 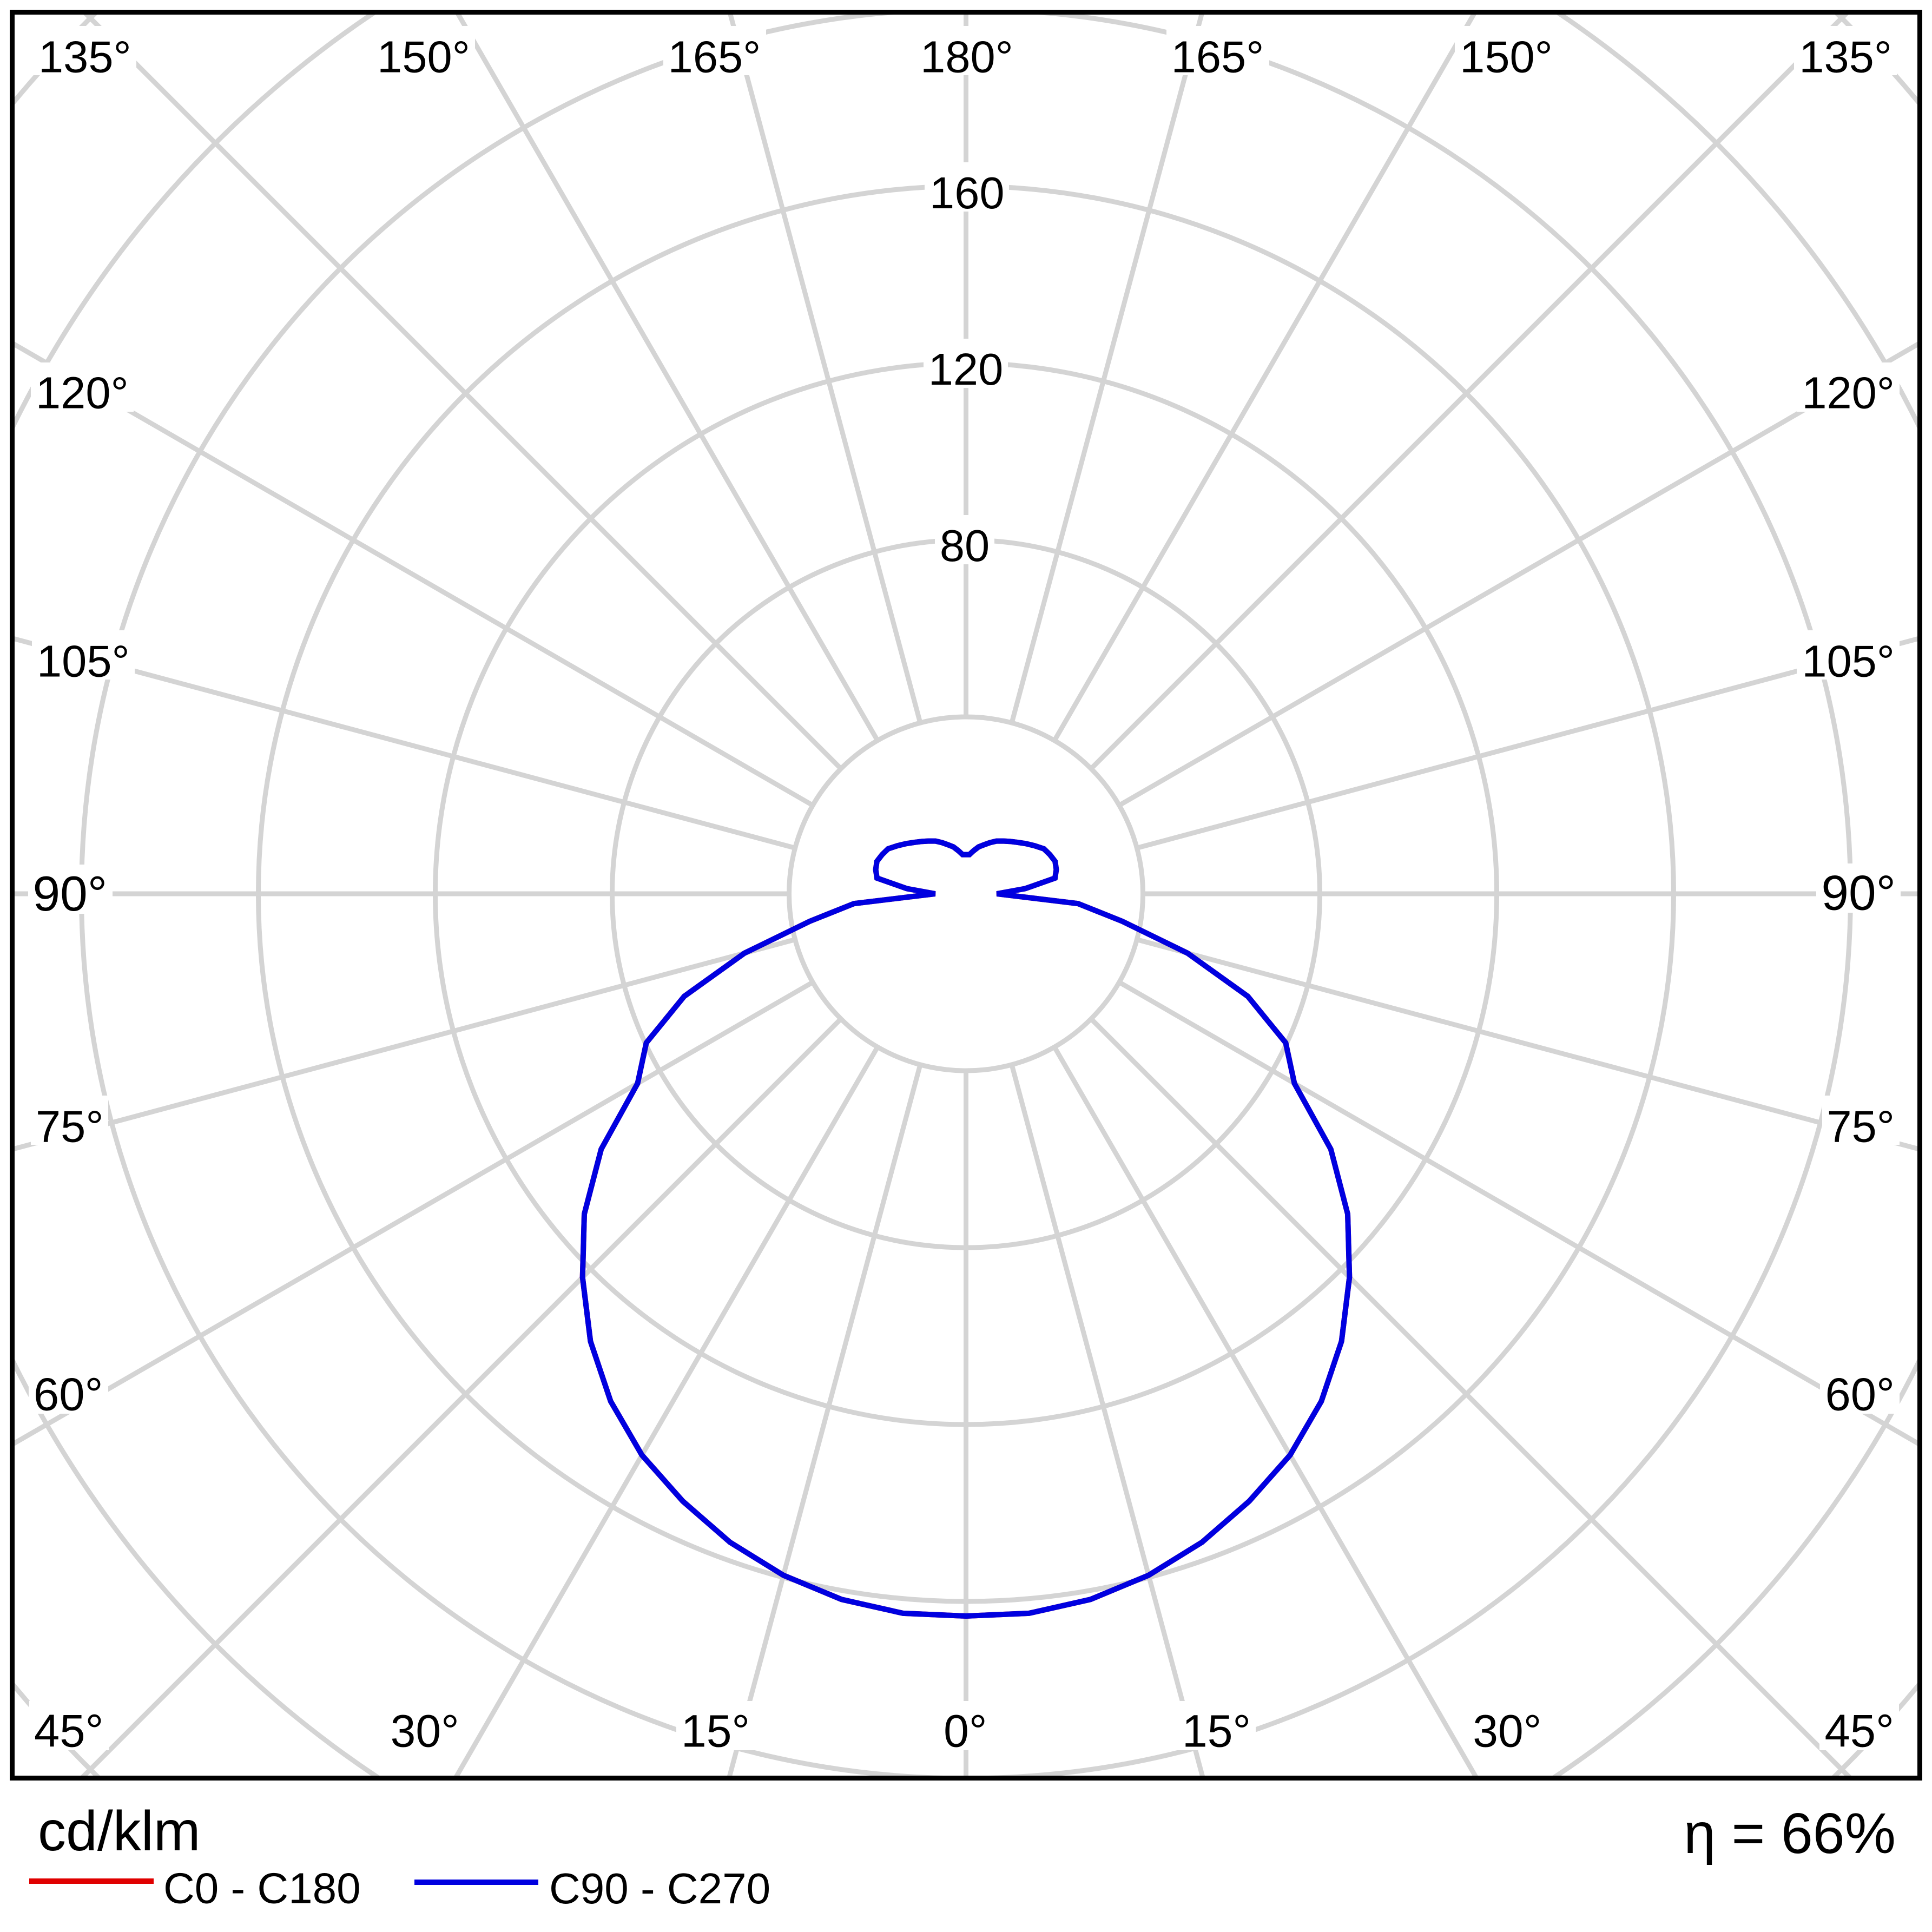 I want to click on svg-text: 0°, so click(x=965, y=1731).